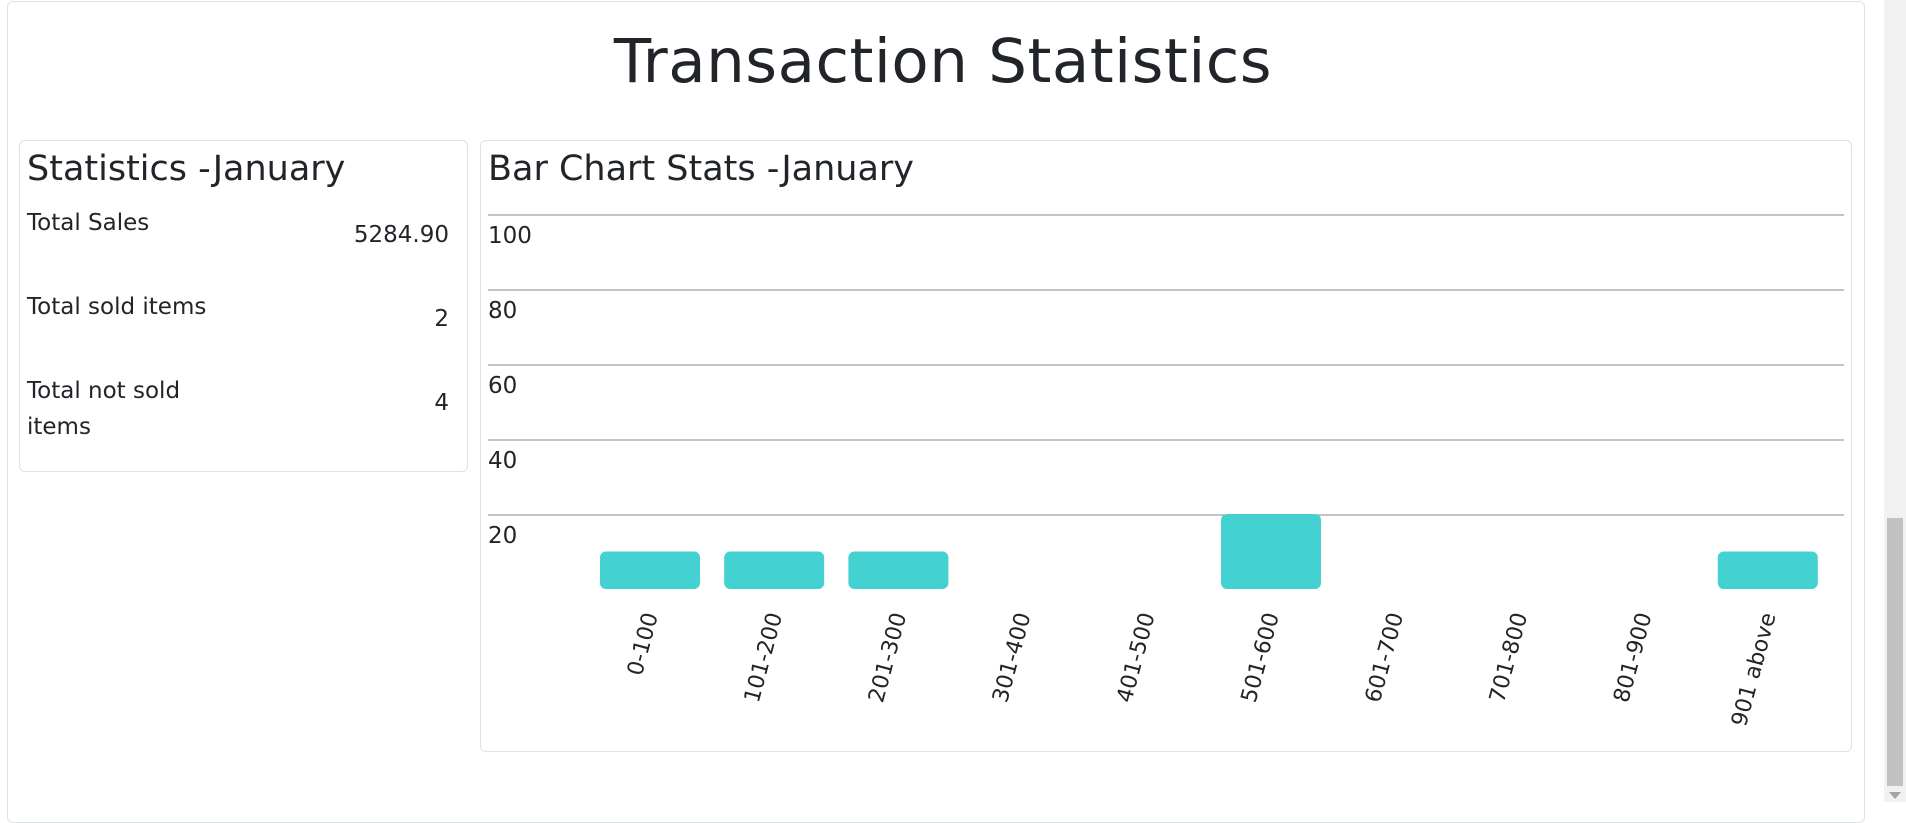 This screenshot has width=1906, height=823. What do you see at coordinates (1895, 795) in the screenshot?
I see `scroll-down-arrow-icon` at bounding box center [1895, 795].